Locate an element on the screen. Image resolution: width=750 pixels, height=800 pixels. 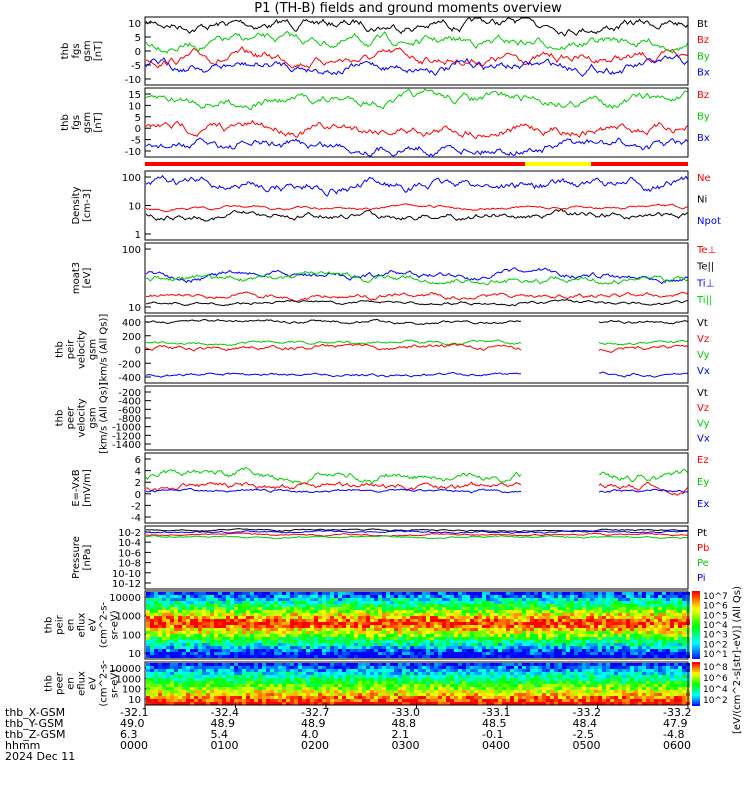
y-axis-label: eV is located at coordinates (93, 624).